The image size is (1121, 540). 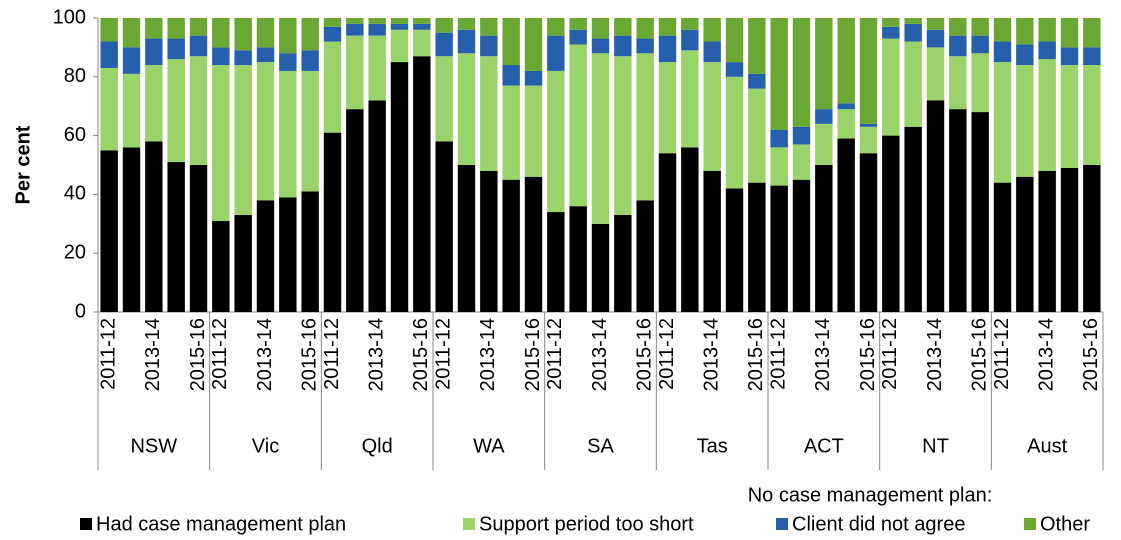 I want to click on group-label: ACT, so click(x=824, y=446).